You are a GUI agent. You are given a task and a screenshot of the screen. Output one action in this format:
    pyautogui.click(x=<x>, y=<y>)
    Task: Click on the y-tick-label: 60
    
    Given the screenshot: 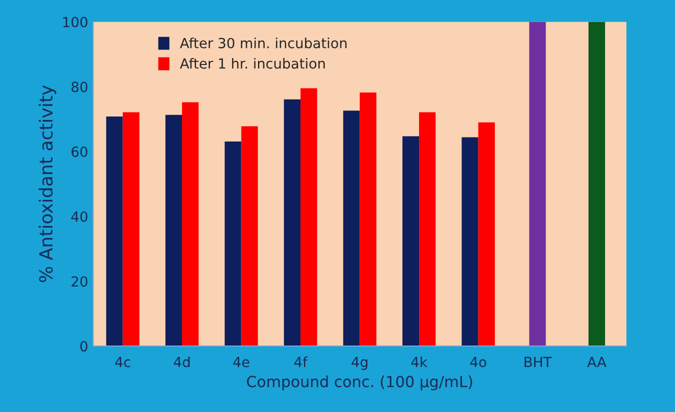 What is the action you would take?
    pyautogui.click(x=80, y=152)
    